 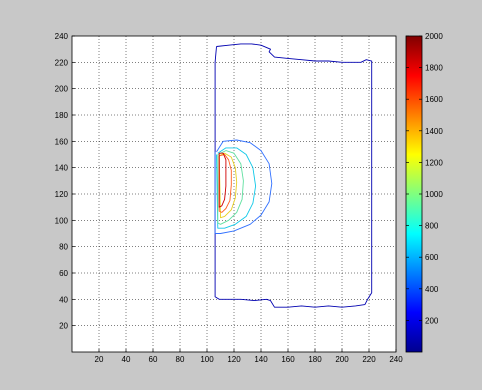 I want to click on x-tick-label: 20, so click(x=99, y=359).